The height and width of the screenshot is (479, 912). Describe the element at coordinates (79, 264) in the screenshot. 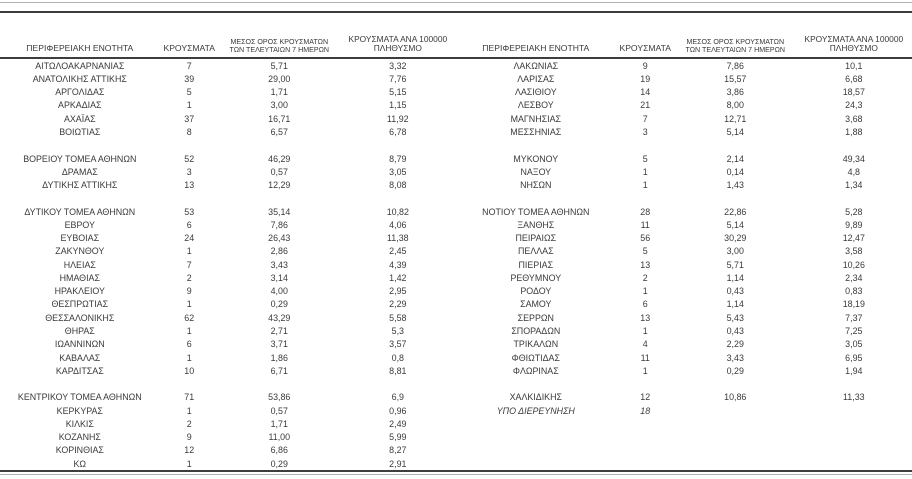

I see `region-cell: ΗΛΕΙΑΣ` at that location.